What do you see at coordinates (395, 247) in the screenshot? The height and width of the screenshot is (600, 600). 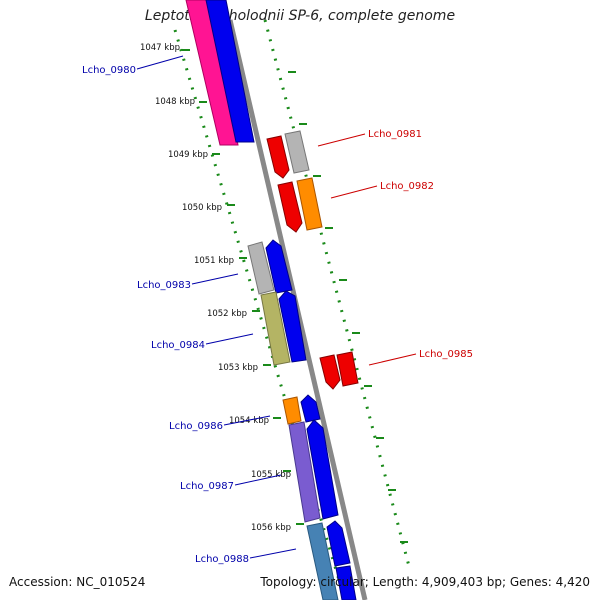 I see `forward-label-group: Lcho_0981 Lcho_0982 Lcho_0985` at bounding box center [395, 247].